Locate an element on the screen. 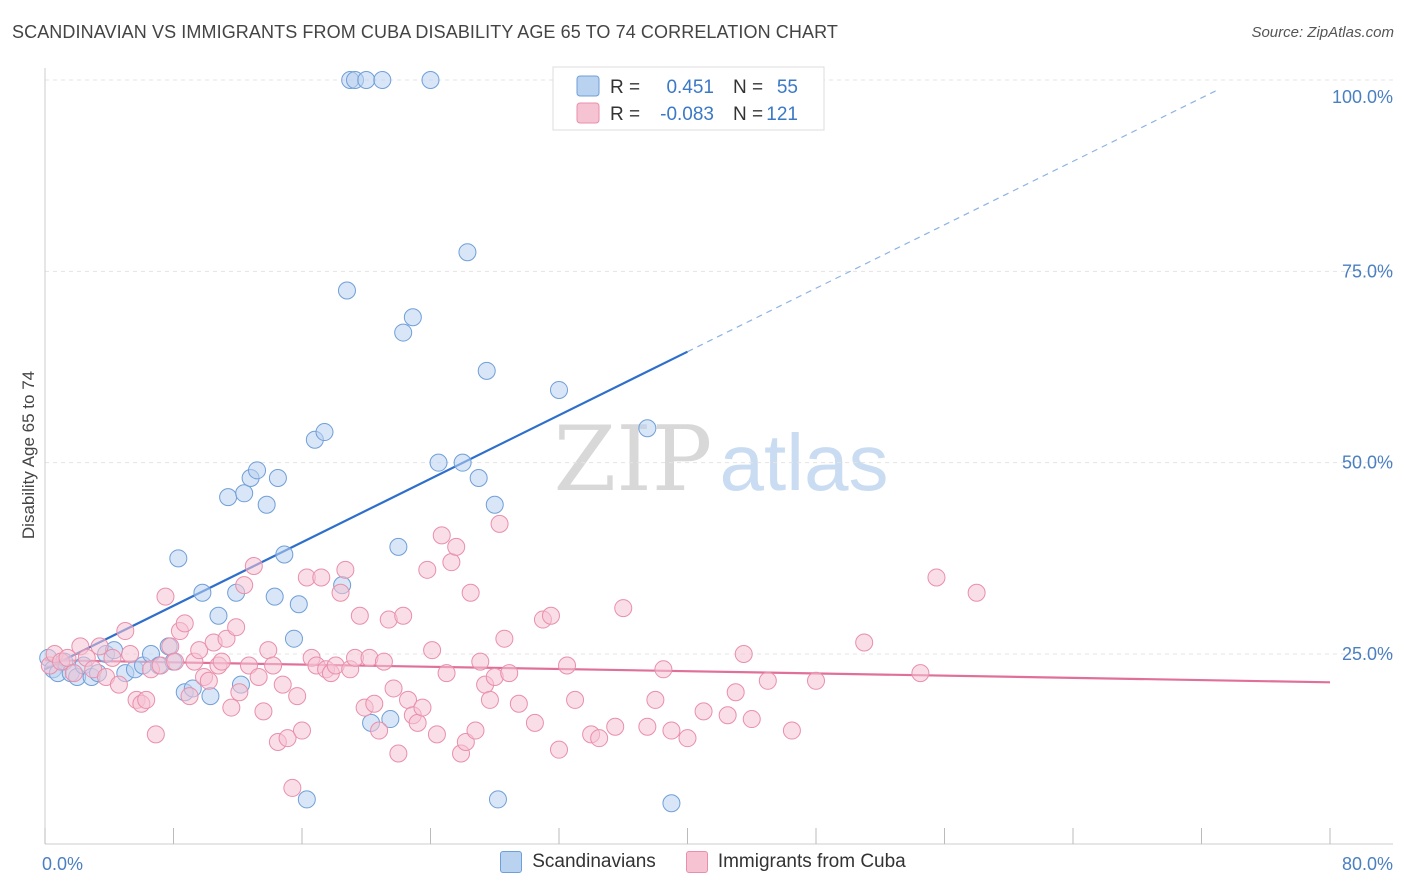  legend-n-value-1: 121 is located at coordinates (782, 114).